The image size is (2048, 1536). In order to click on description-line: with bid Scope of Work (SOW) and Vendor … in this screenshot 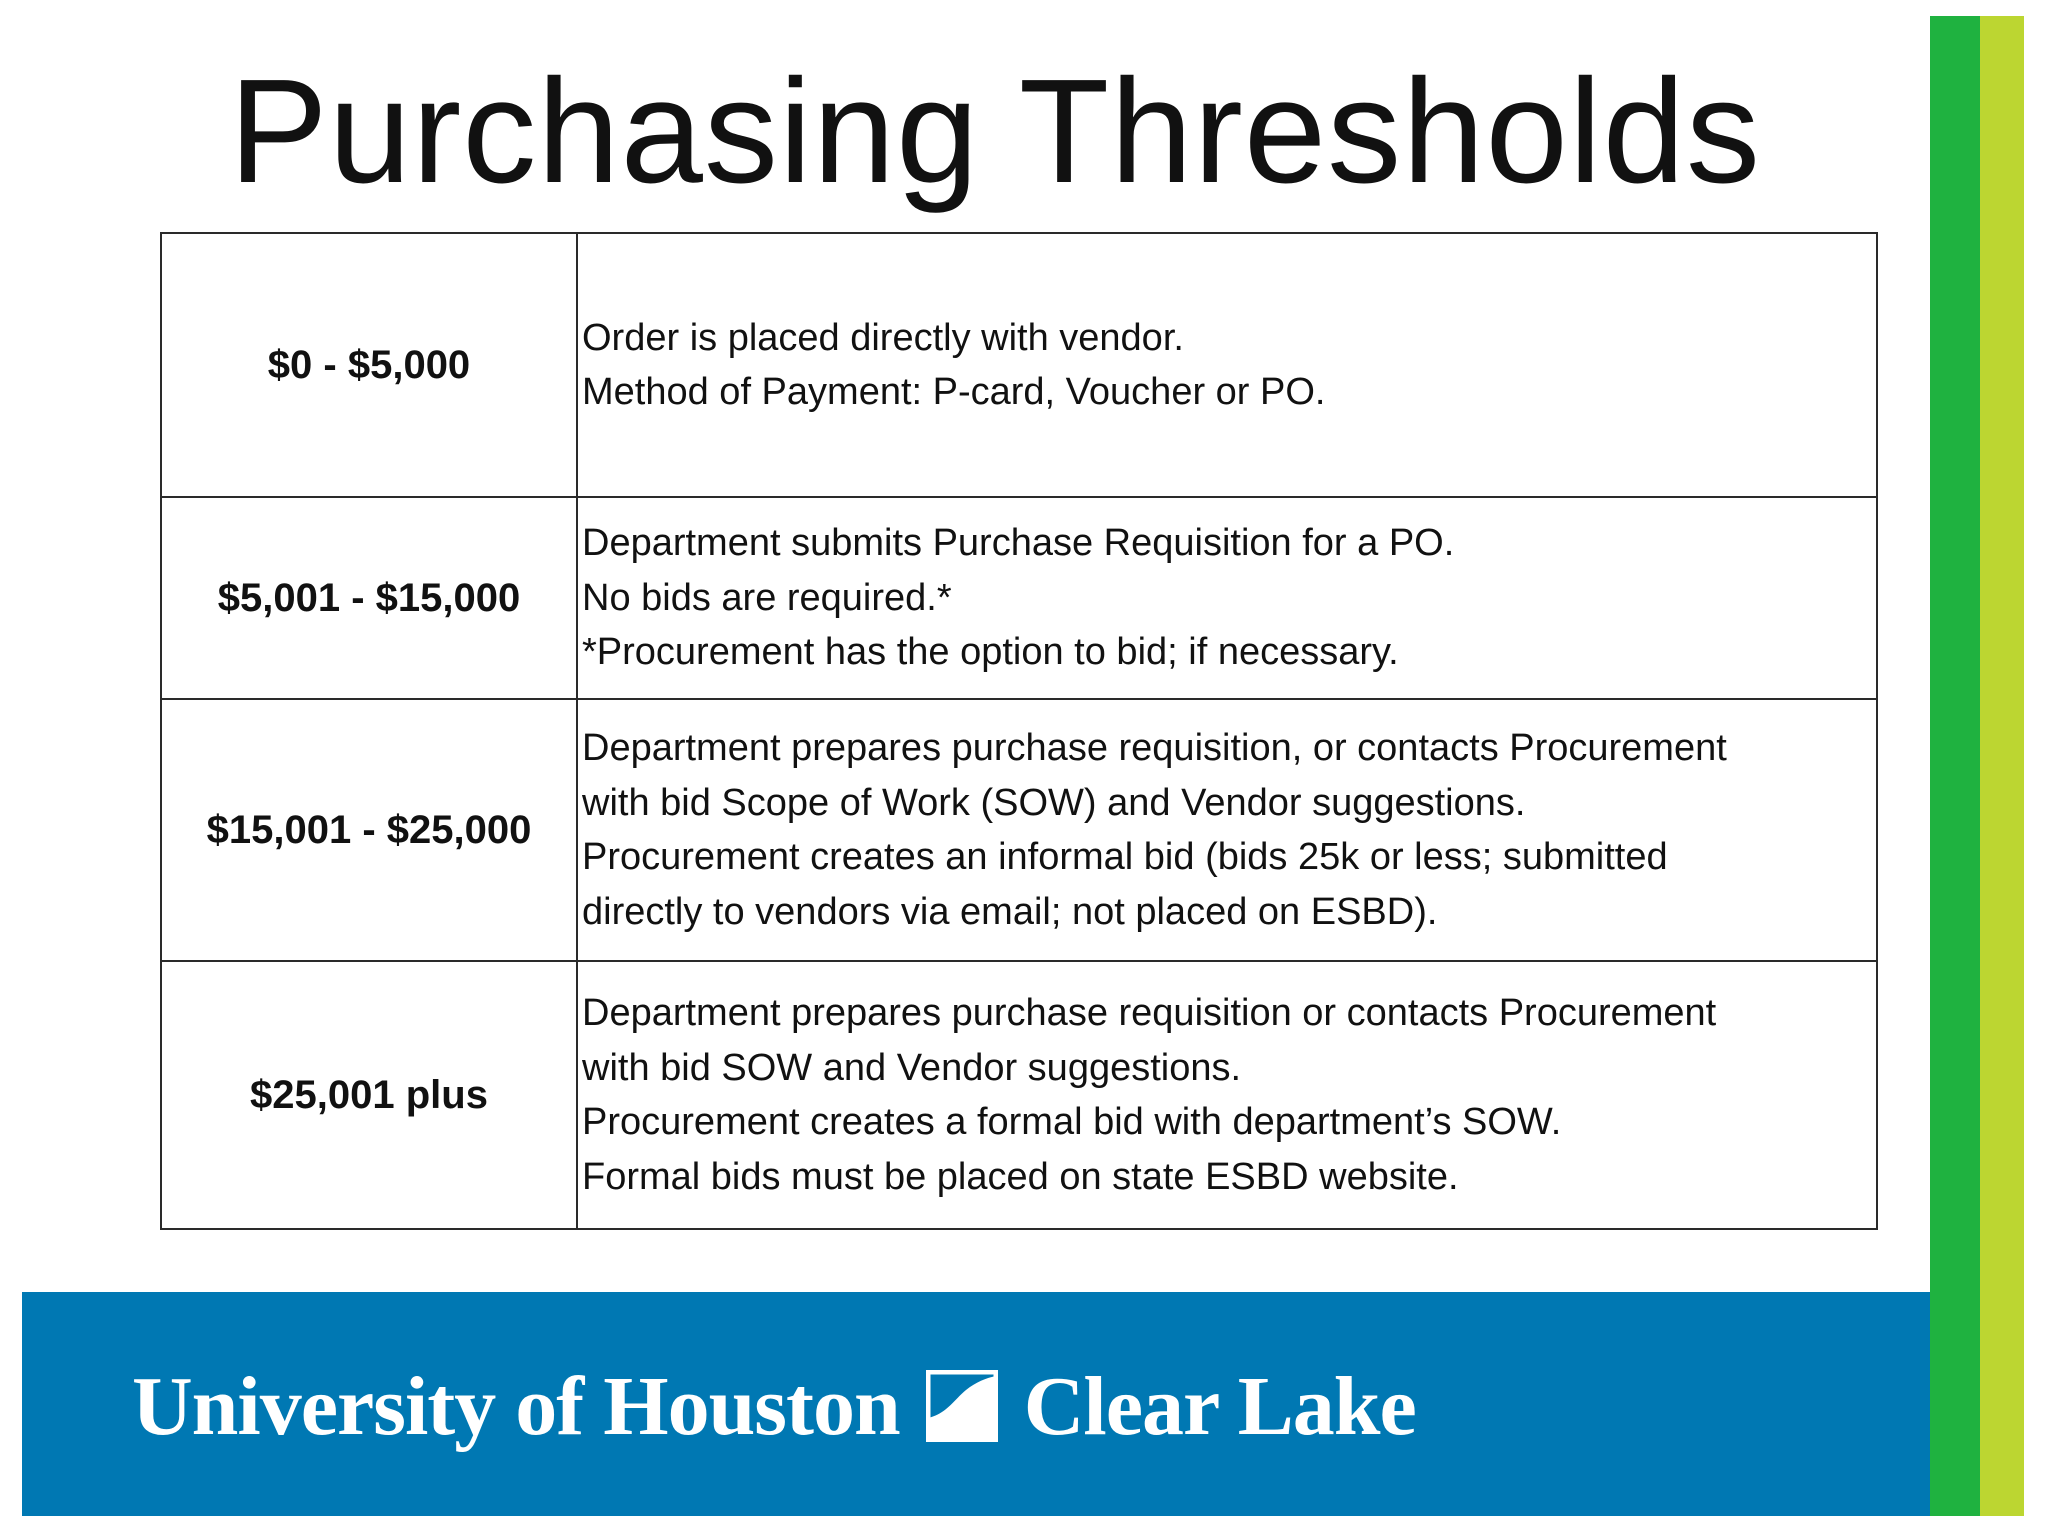, I will do `click(1054, 802)`.